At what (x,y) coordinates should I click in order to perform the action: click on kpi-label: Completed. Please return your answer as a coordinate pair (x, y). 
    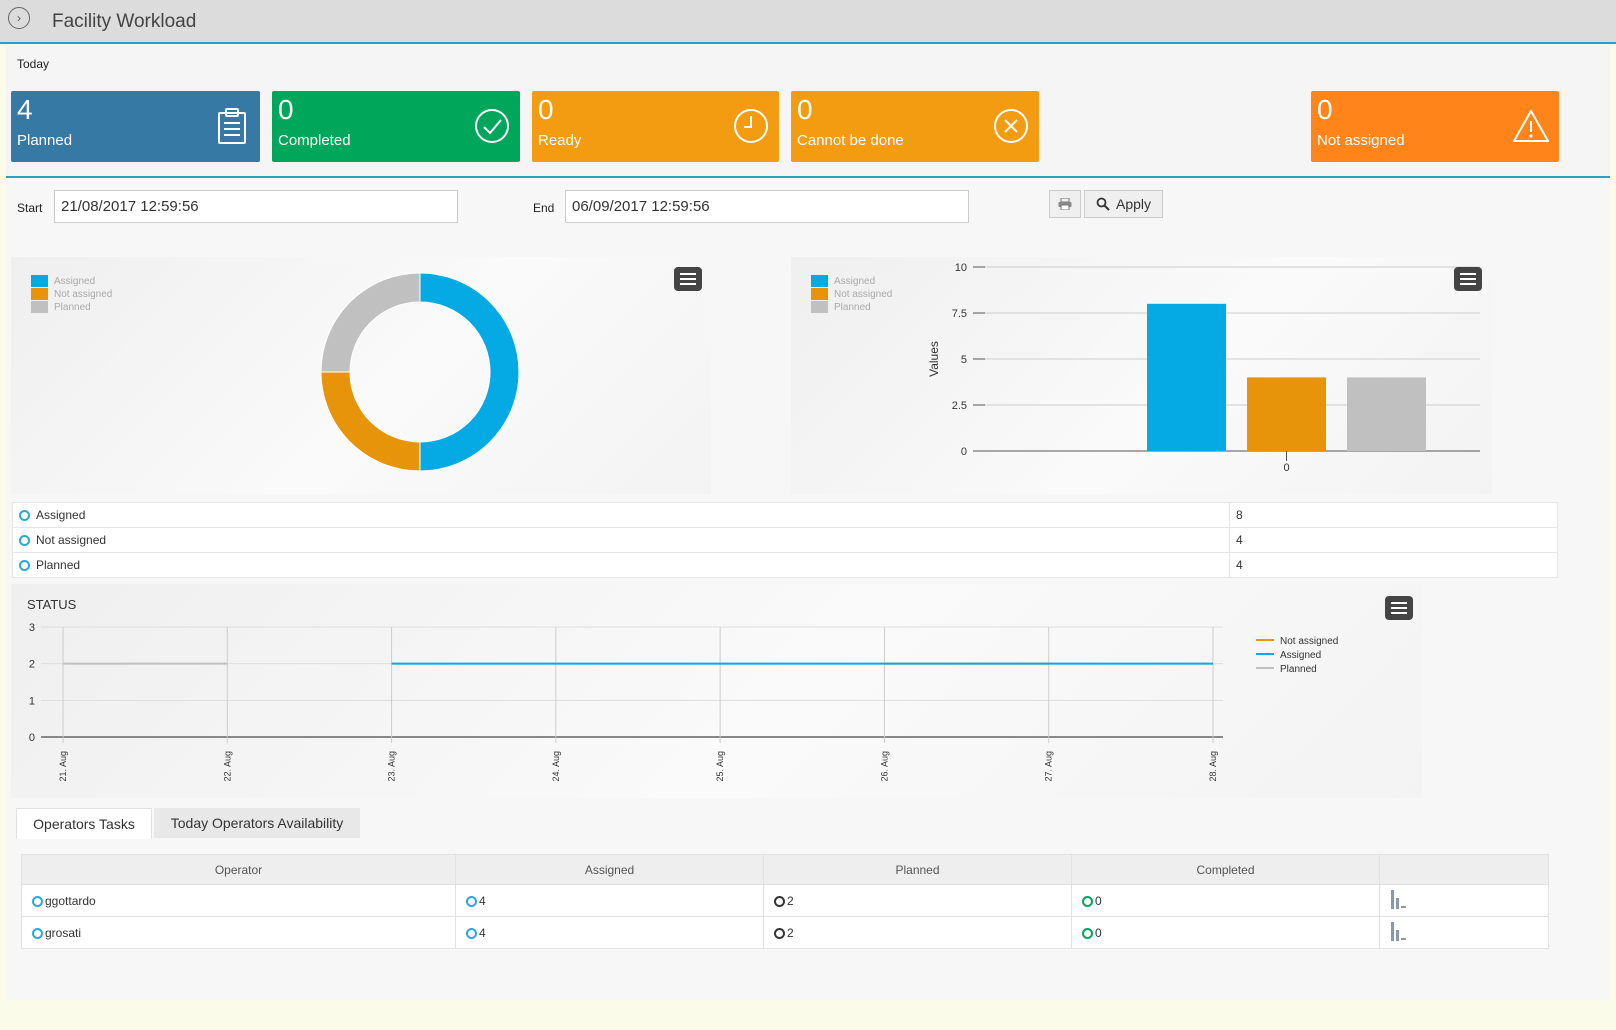
    Looking at the image, I should click on (314, 140).